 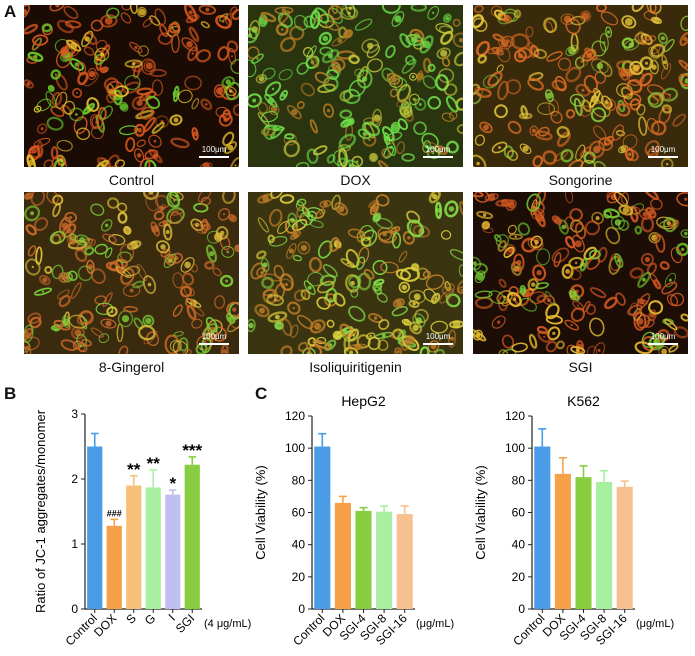 I want to click on scale-bar-label: 100μm, so click(x=438, y=336).